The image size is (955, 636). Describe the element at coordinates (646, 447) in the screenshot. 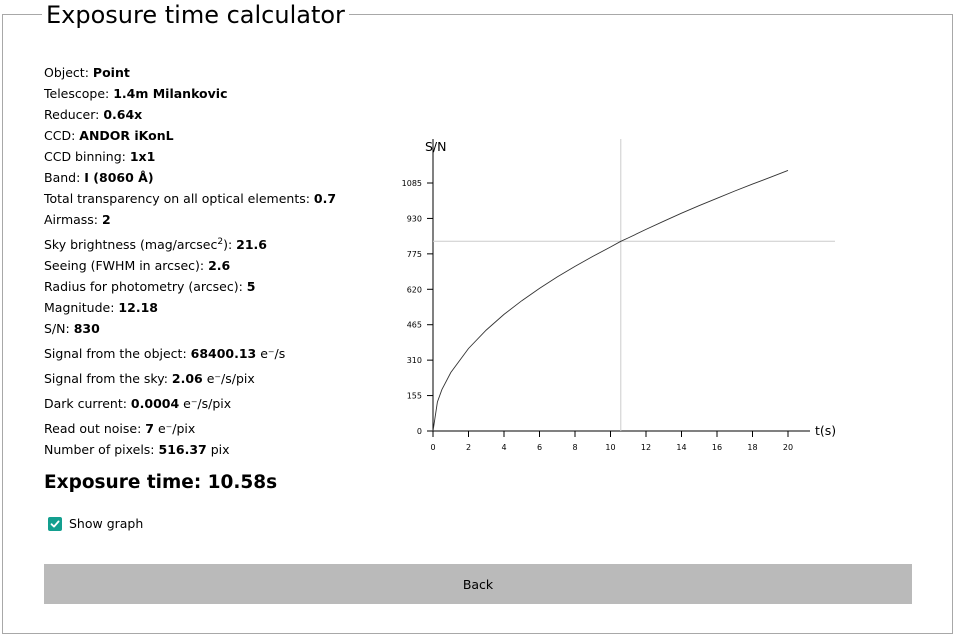

I see `x-tick-label: 12` at that location.